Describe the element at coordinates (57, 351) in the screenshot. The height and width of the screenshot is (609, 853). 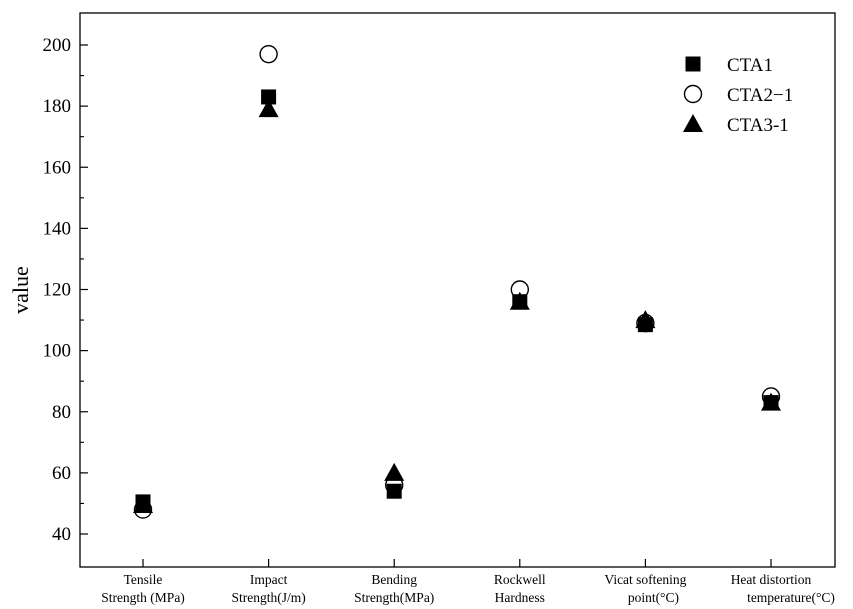
I see `y-tick-label: 100` at that location.